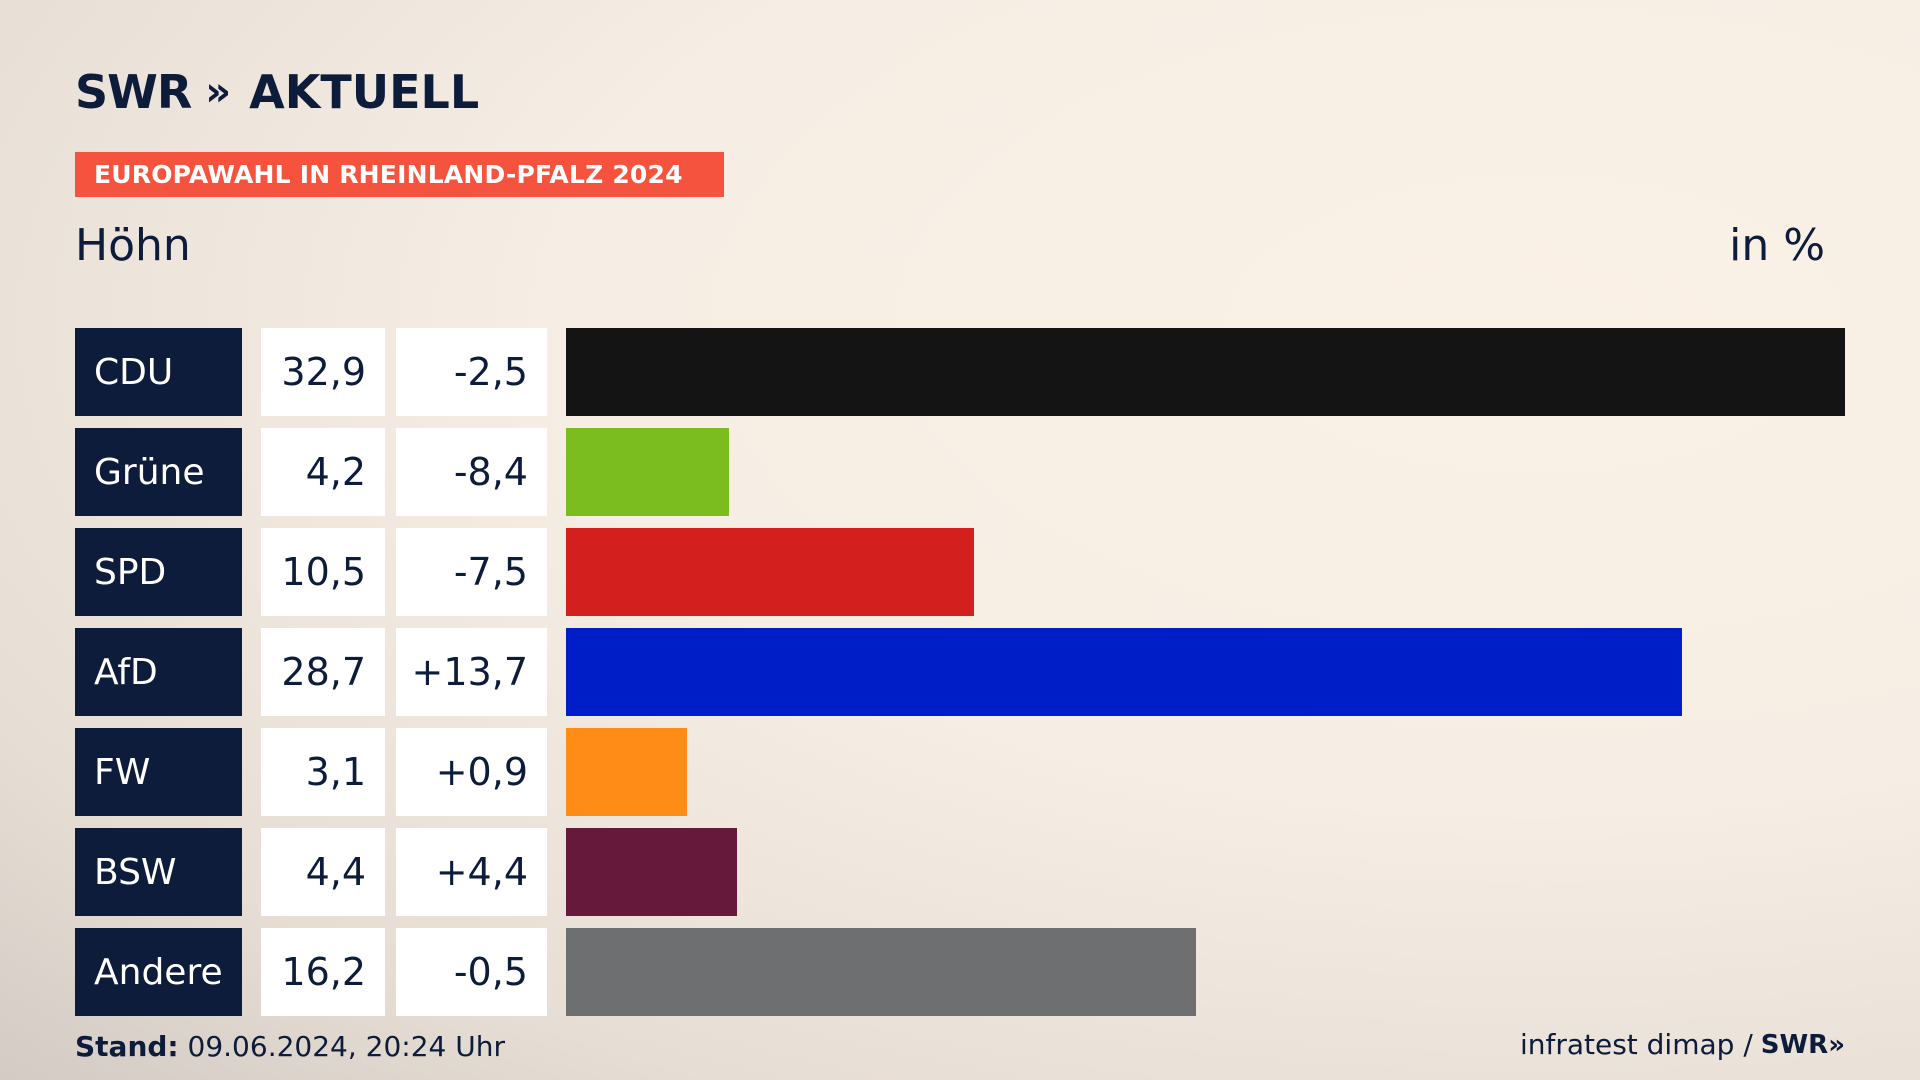 This screenshot has height=1080, width=1920. I want to click on vote-share-value: 3,1, so click(323, 772).